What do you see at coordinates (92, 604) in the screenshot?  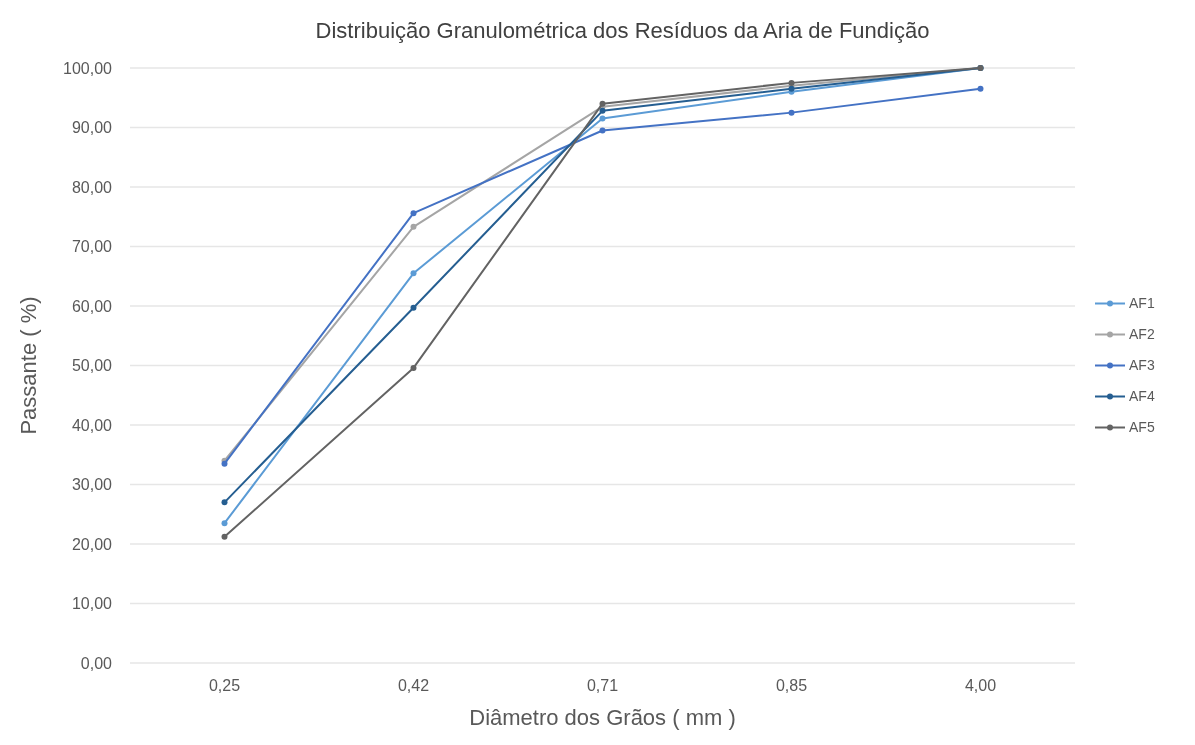 I see `y-tick-label: 10,00` at bounding box center [92, 604].